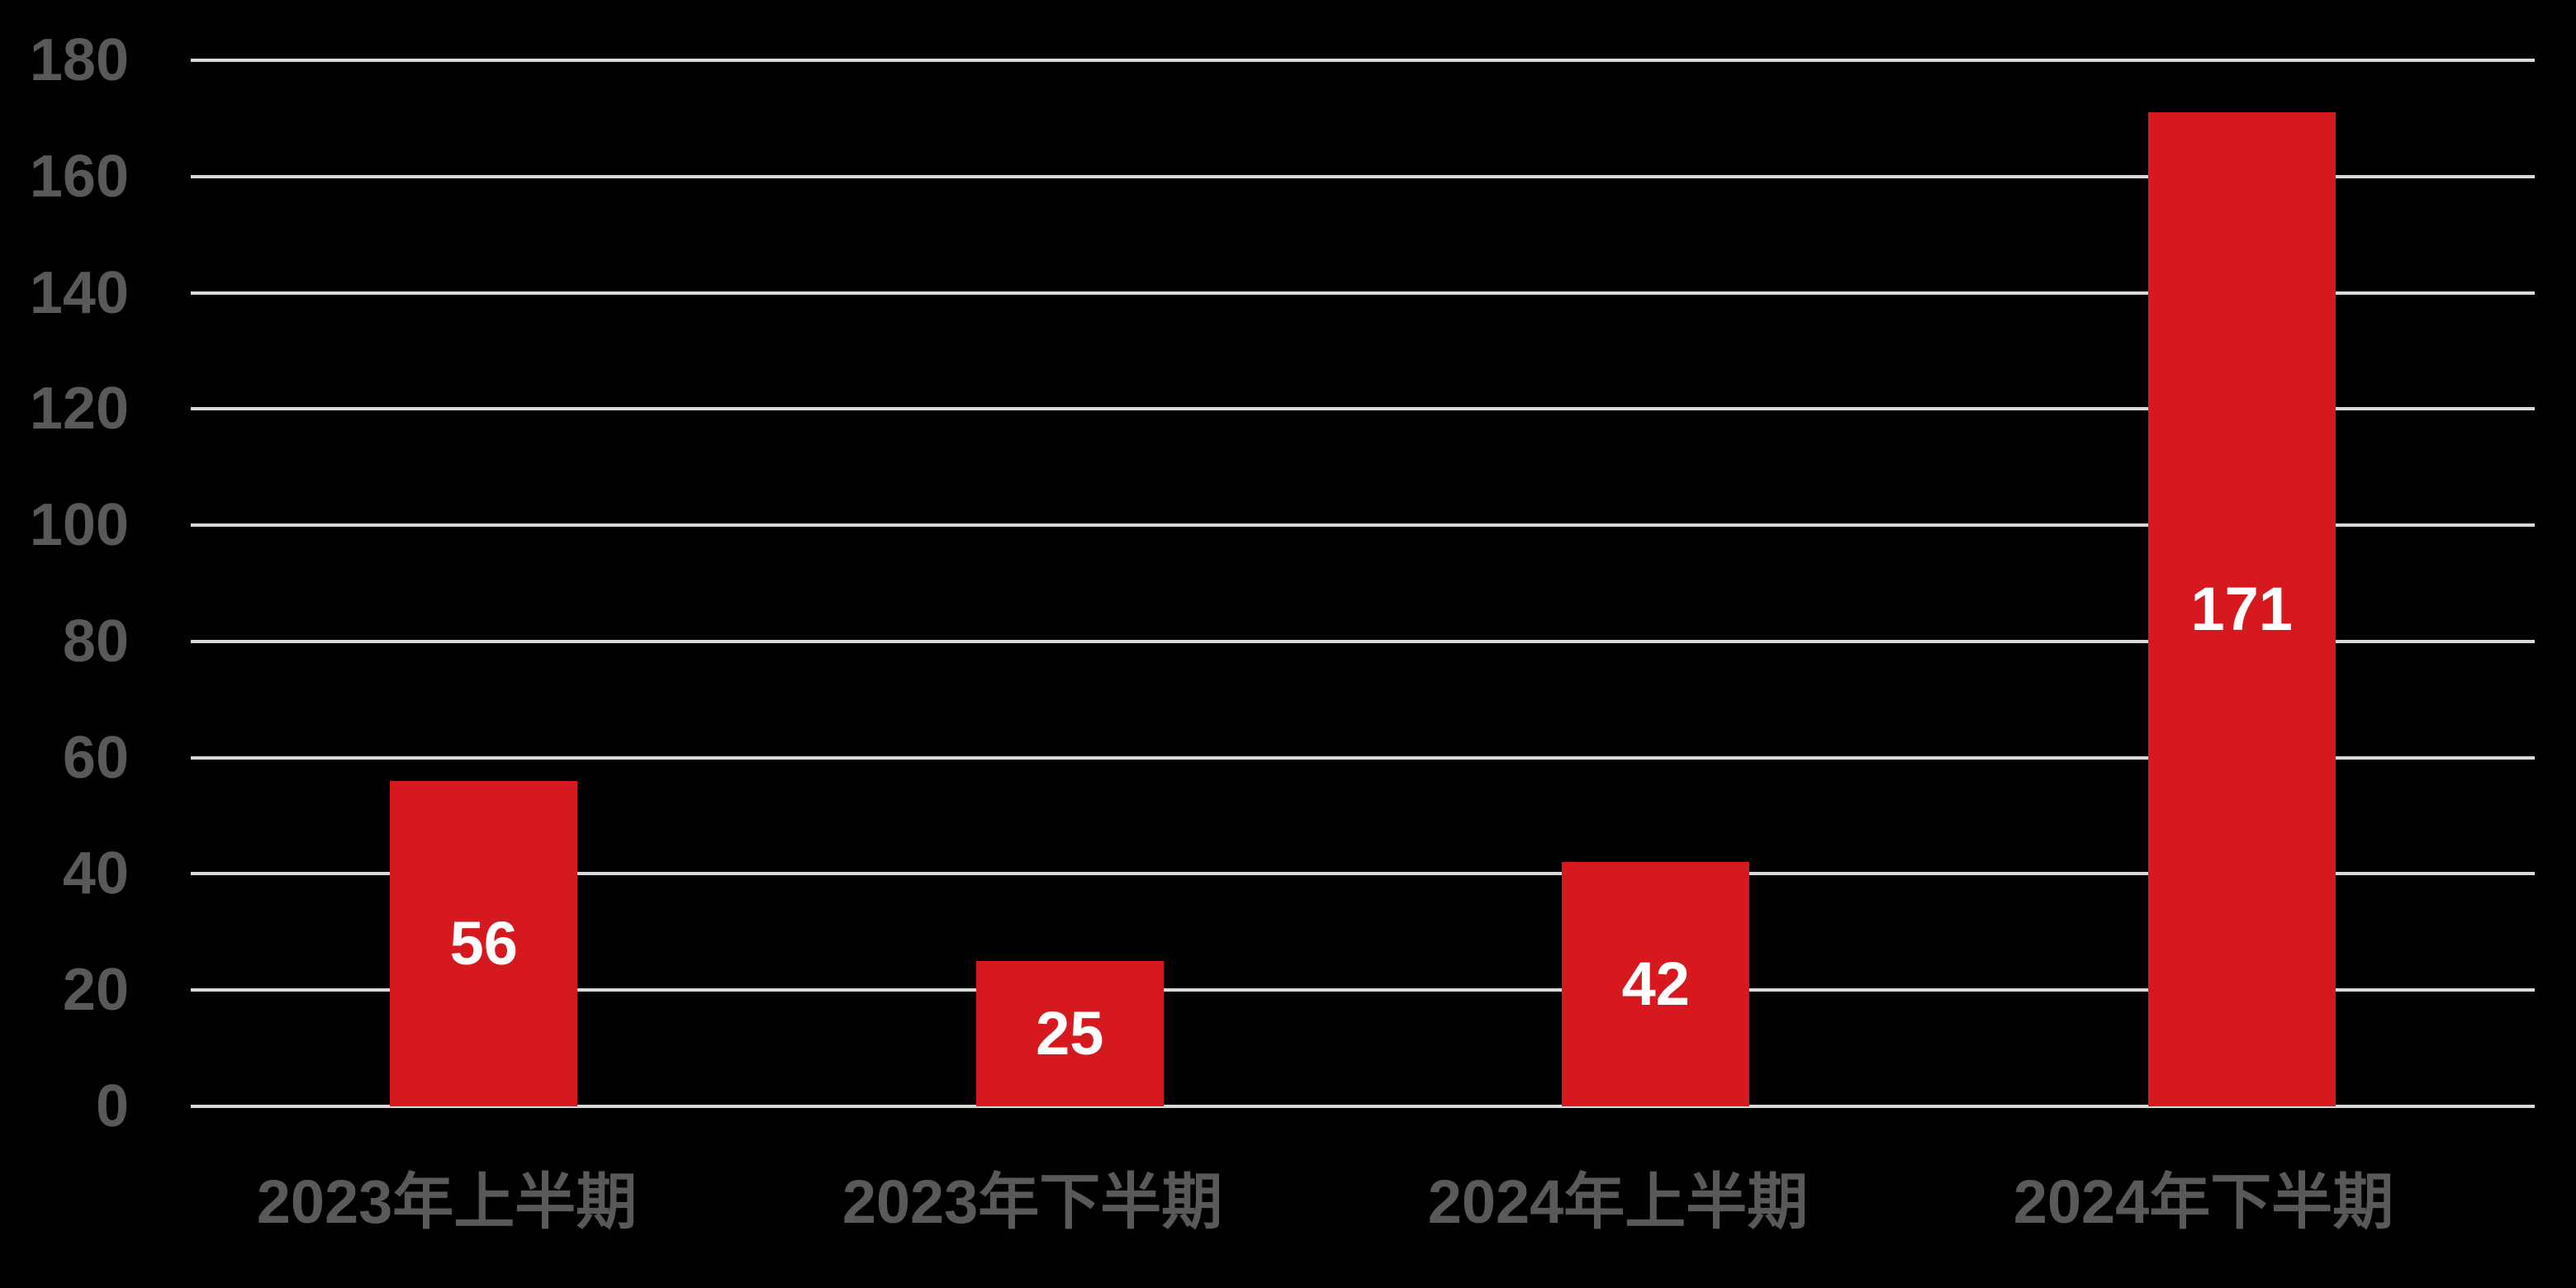 This screenshot has height=1288, width=2576. I want to click on bar: 42, so click(1656, 984).